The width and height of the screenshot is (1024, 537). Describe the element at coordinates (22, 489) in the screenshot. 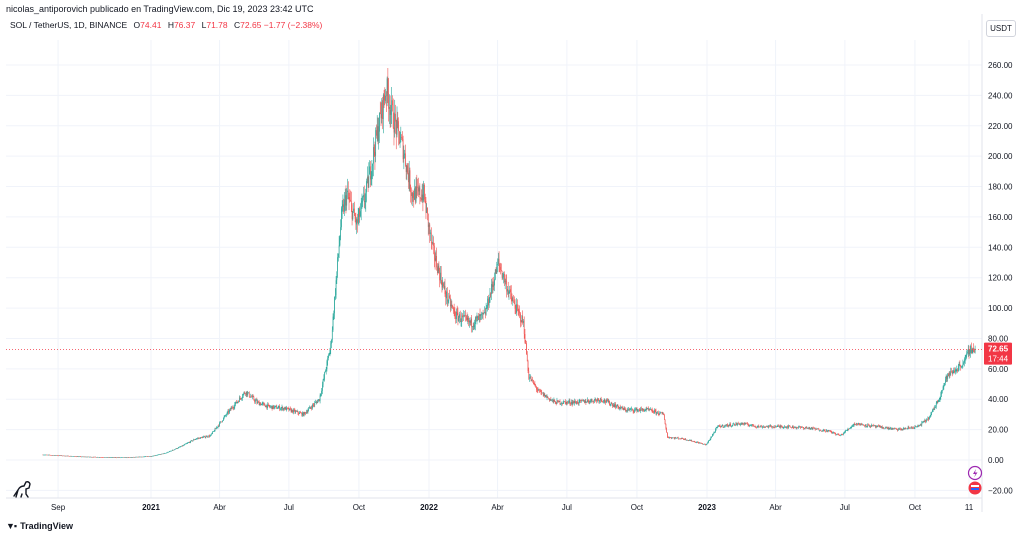

I see `dino-icon` at that location.